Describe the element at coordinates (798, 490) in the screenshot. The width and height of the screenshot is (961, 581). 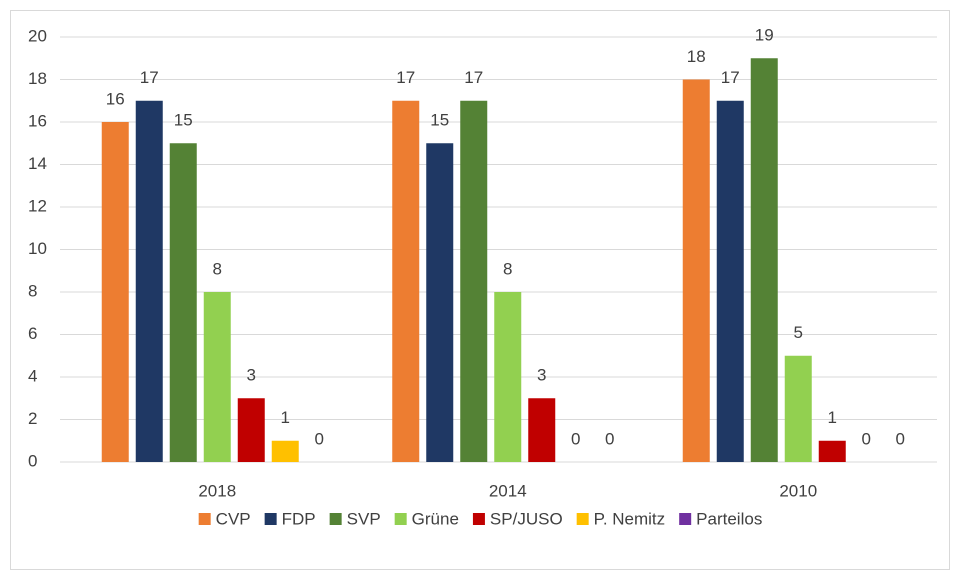
I see `x-tick-label: 2010` at that location.